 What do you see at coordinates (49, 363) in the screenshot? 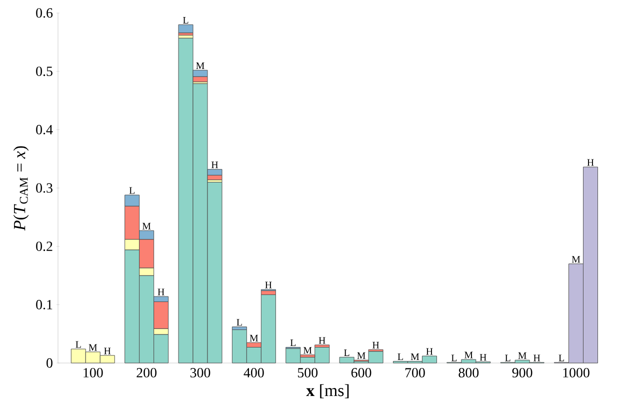
I see `y-tick-label: 0` at bounding box center [49, 363].